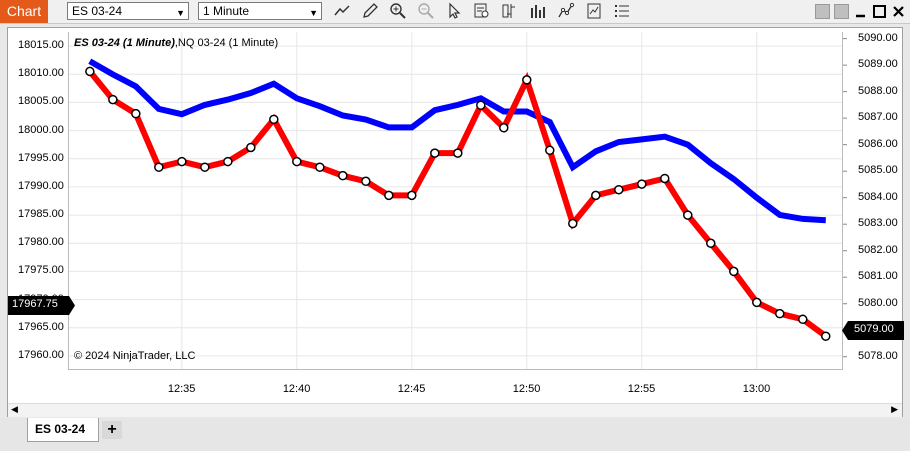 Image resolution: width=910 pixels, height=451 pixels. Describe the element at coordinates (756, 389) in the screenshot. I see `time-axis-tick-label: 13:00` at that location.